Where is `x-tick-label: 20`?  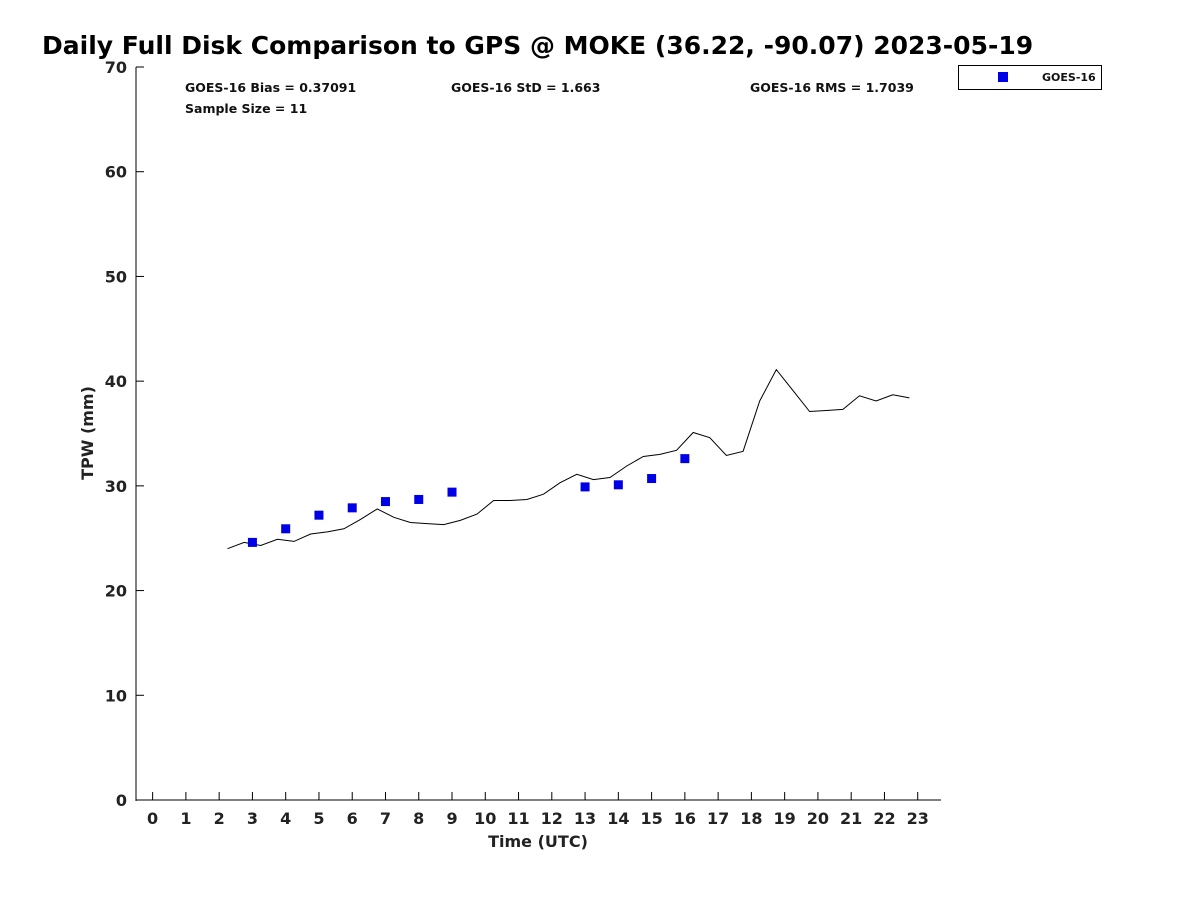 x-tick-label: 20 is located at coordinates (818, 818).